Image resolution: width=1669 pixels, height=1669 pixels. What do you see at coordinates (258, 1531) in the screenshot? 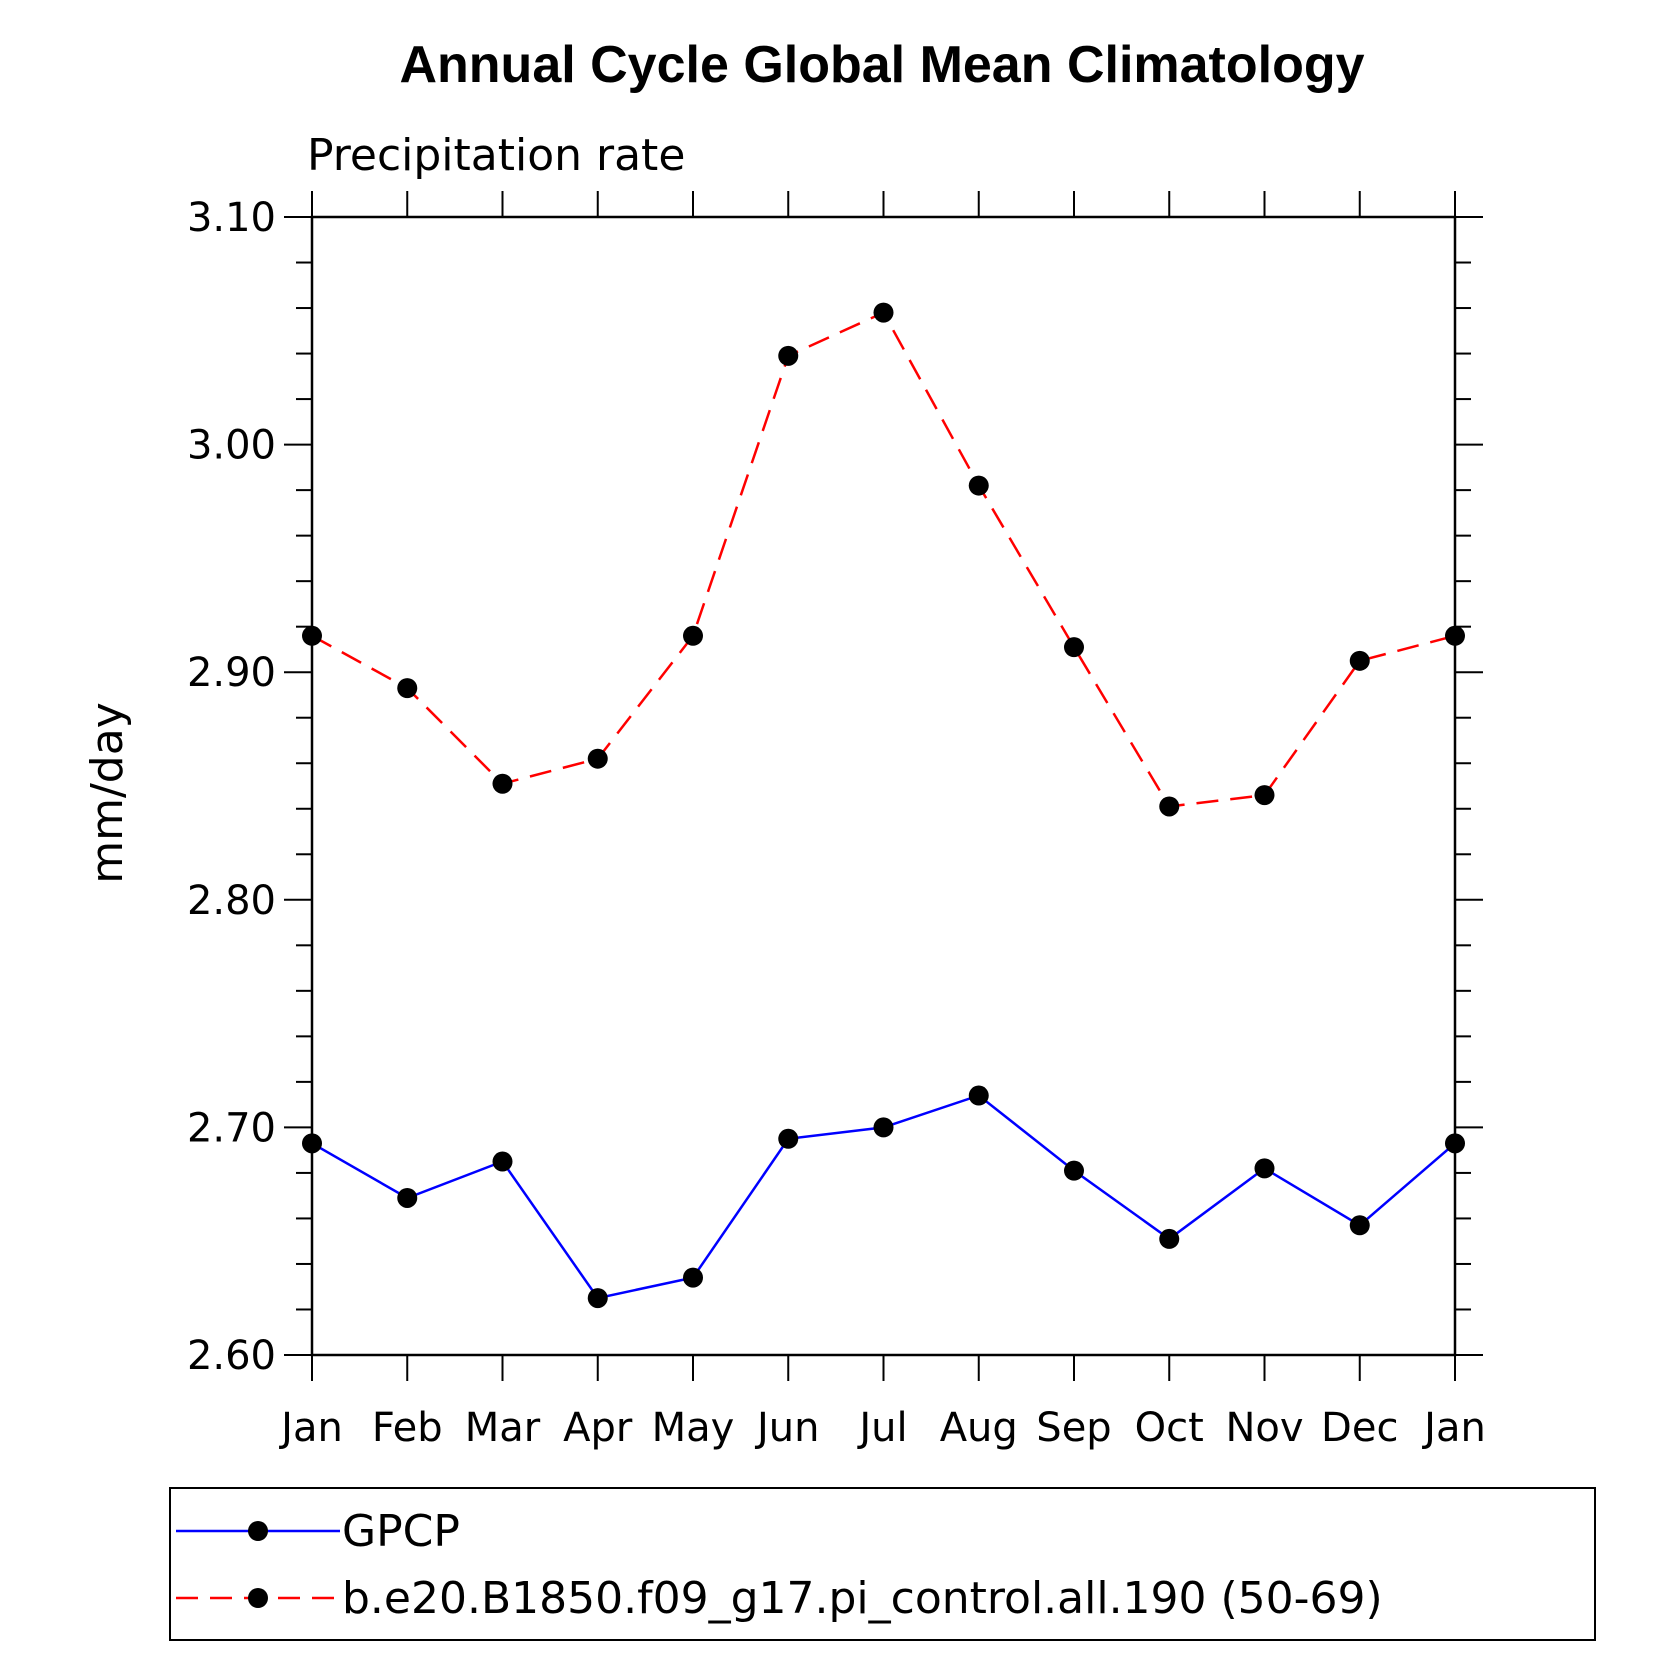
I see `legend-marker-gpcp` at bounding box center [258, 1531].